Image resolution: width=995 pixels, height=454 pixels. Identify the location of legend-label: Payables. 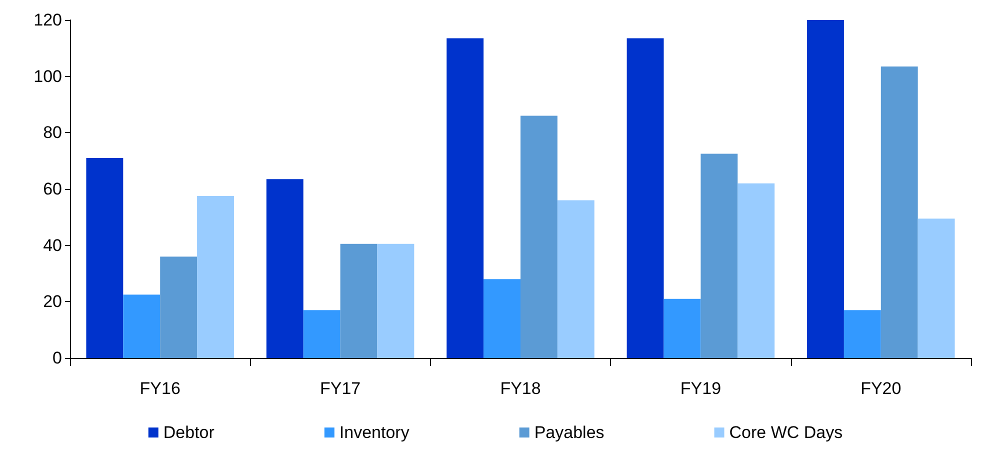
(569, 432).